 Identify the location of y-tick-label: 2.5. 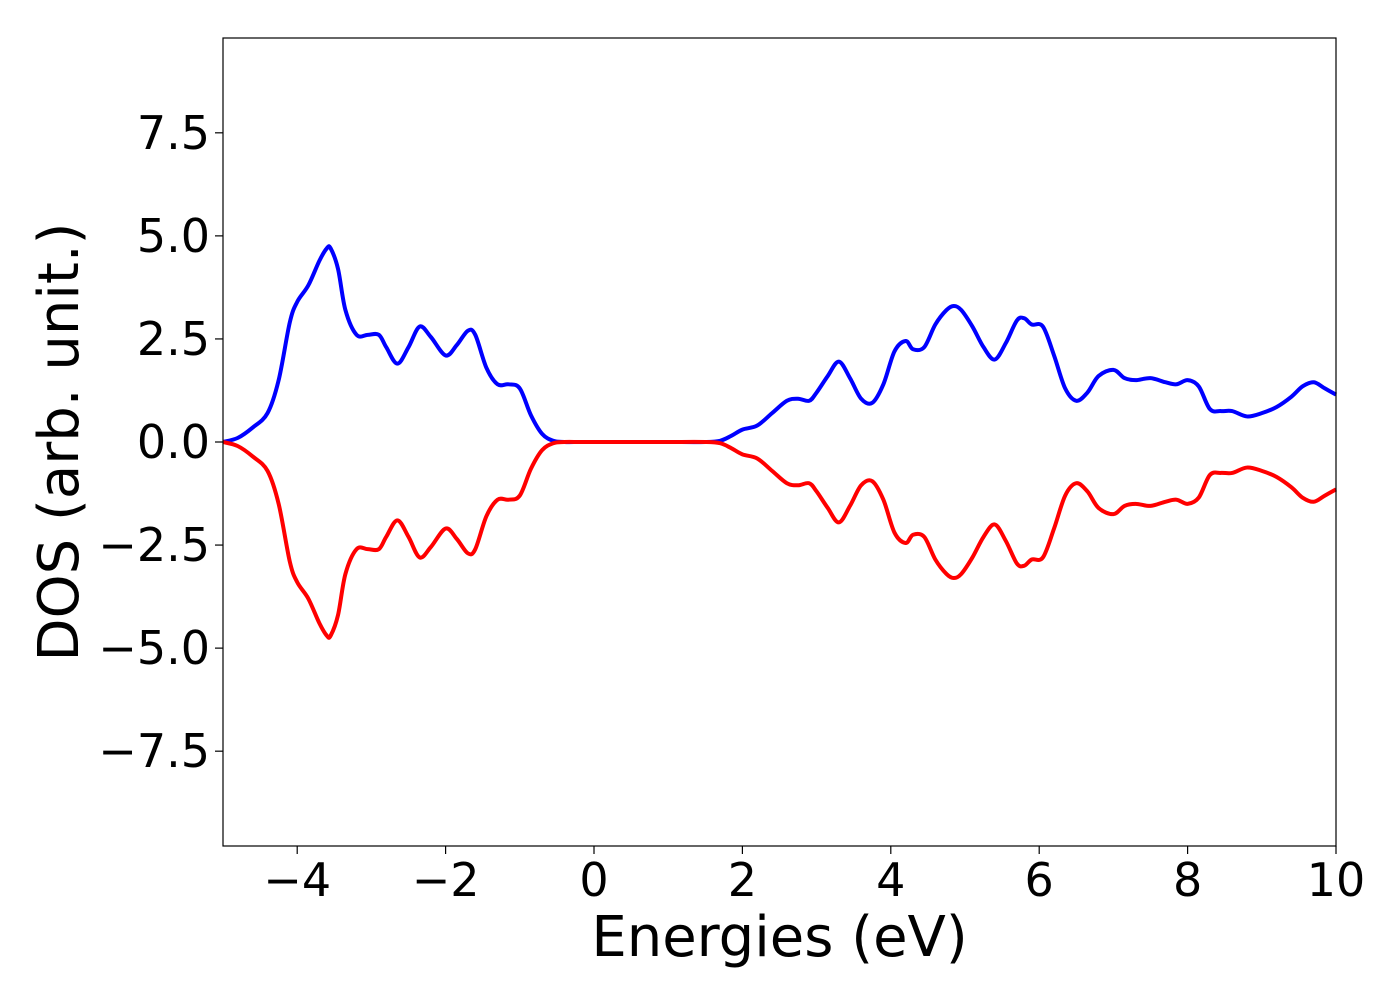
(173, 339).